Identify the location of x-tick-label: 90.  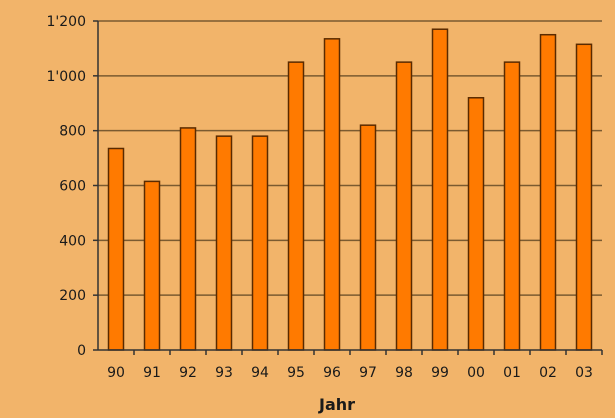
(116, 373).